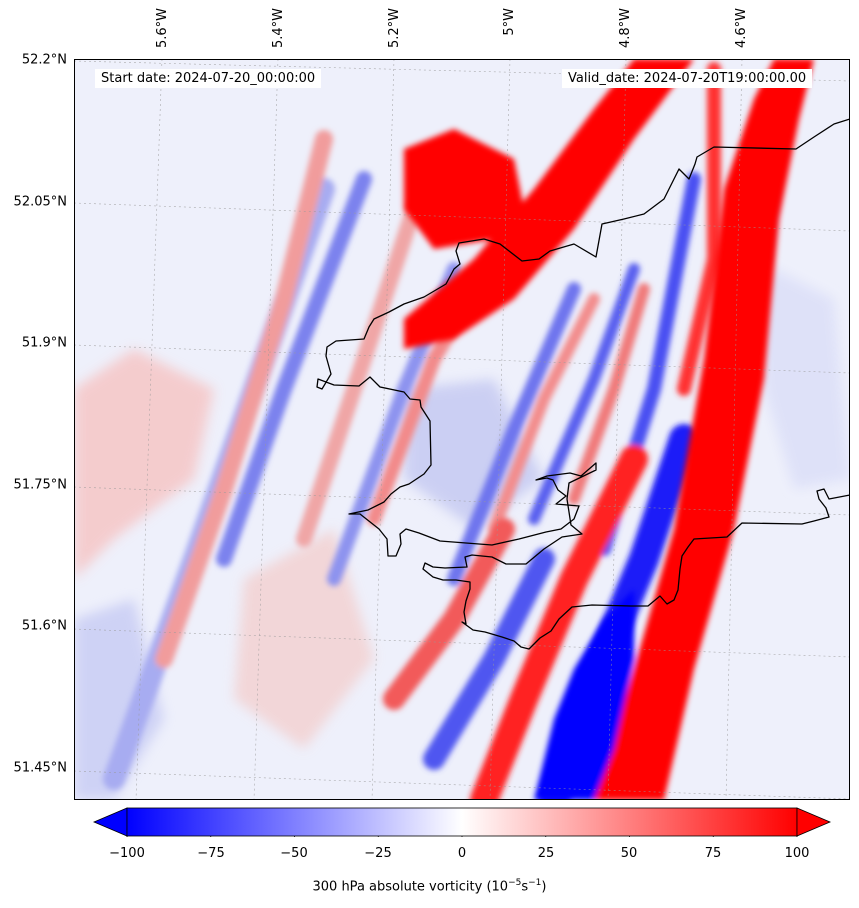 This screenshot has height=908, width=859. Describe the element at coordinates (110, 822) in the screenshot. I see `colorbar-left-extend` at that location.